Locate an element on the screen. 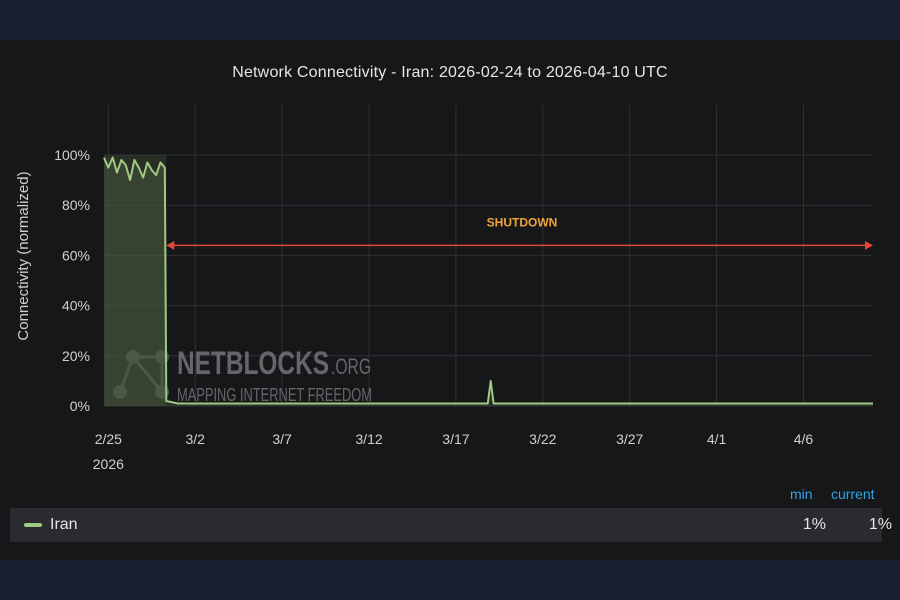 The image size is (900, 600). shutdown-label: SHUTDOWN is located at coordinates (522, 222).